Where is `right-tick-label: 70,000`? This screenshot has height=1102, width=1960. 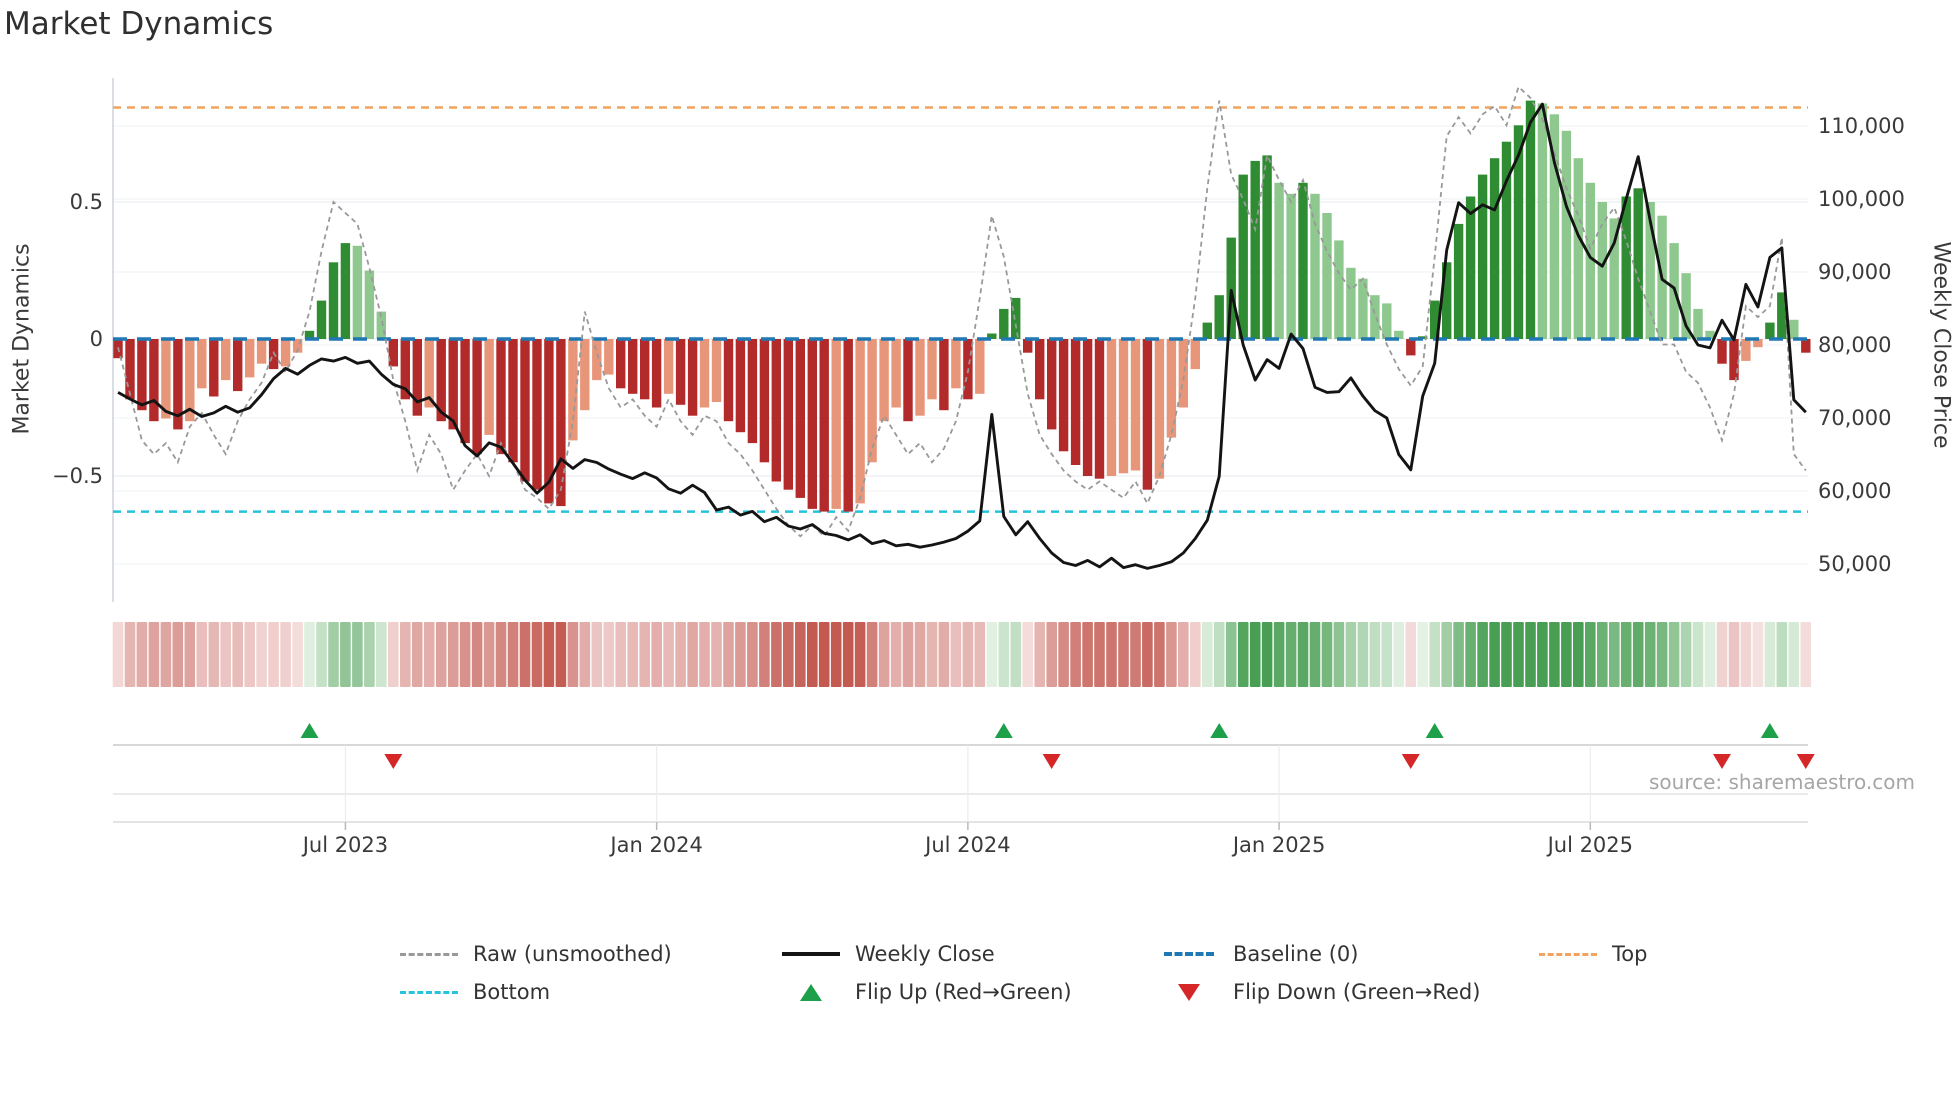
right-tick-label: 70,000 is located at coordinates (1854, 418).